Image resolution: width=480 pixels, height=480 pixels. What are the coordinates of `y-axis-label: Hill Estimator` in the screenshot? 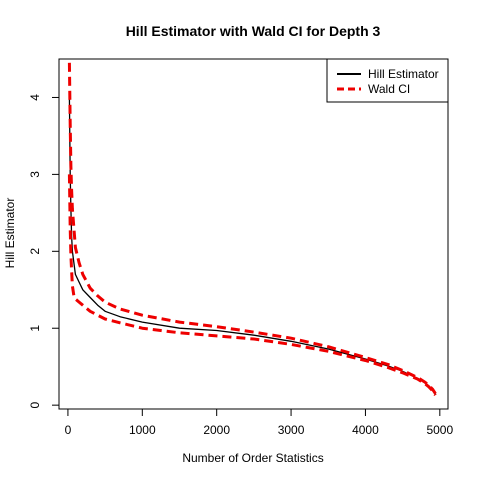 It's located at (10, 233).